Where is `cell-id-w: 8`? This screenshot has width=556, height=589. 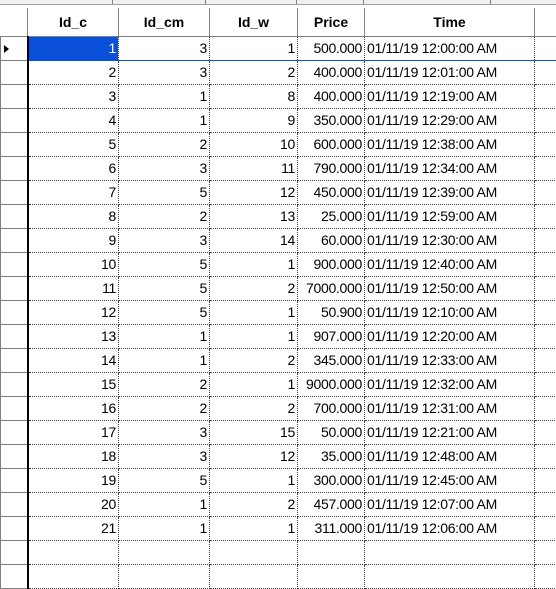 cell-id-w: 8 is located at coordinates (254, 96).